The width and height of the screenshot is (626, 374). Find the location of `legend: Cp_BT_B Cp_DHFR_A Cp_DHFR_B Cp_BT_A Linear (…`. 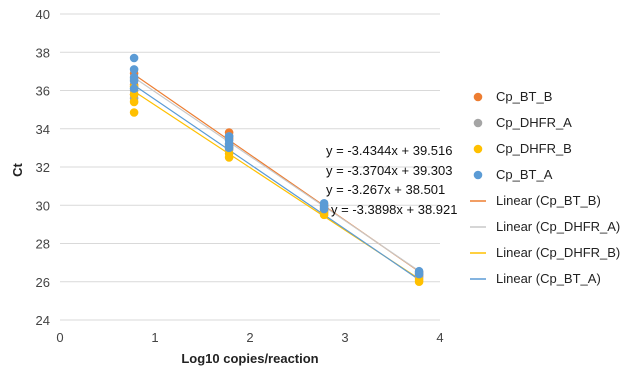

legend: Cp_BT_B Cp_DHFR_A Cp_DHFR_B Cp_BT_A Linear (… is located at coordinates (545, 187).